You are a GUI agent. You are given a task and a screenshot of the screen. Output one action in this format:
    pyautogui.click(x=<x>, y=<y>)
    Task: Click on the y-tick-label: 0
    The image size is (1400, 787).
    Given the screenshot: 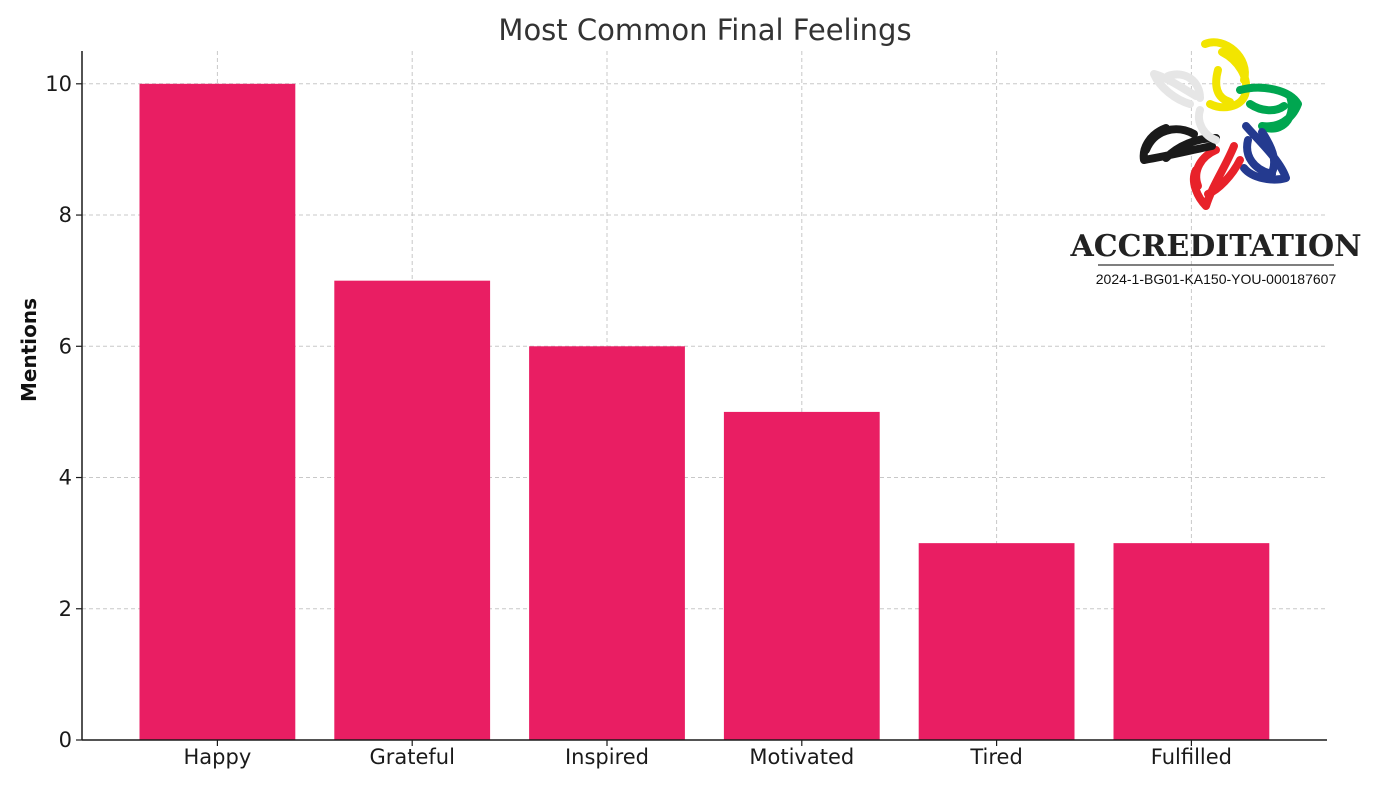 What is the action you would take?
    pyautogui.click(x=65, y=740)
    